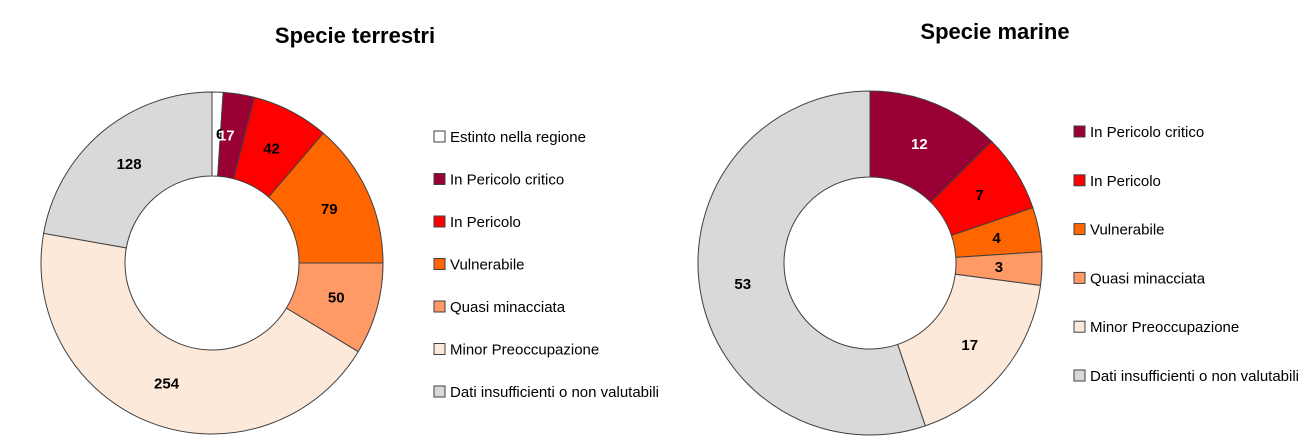 This screenshot has width=1315, height=444. What do you see at coordinates (129, 164) in the screenshot?
I see `data-label-7: 128` at bounding box center [129, 164].